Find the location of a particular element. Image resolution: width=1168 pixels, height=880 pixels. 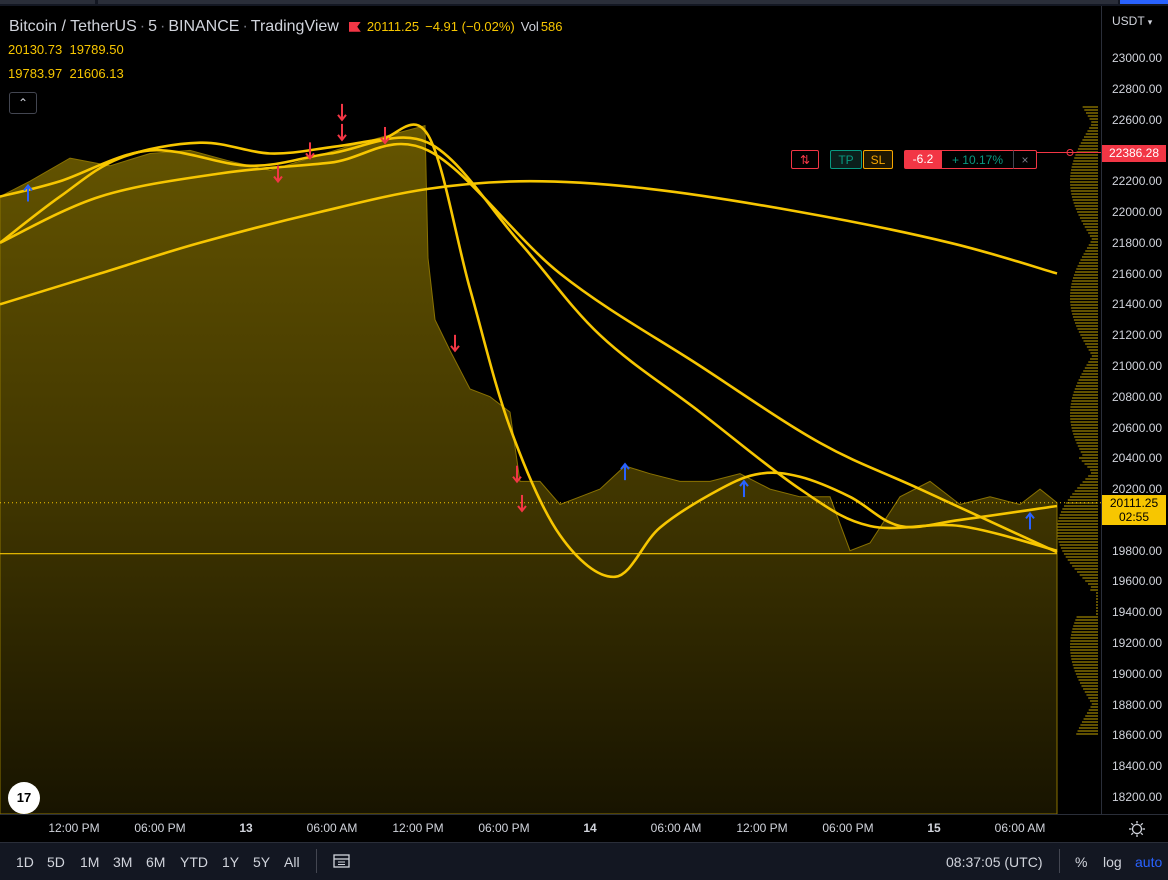

indicator-row: 20130.73 19789.50 is located at coordinates (66, 49).